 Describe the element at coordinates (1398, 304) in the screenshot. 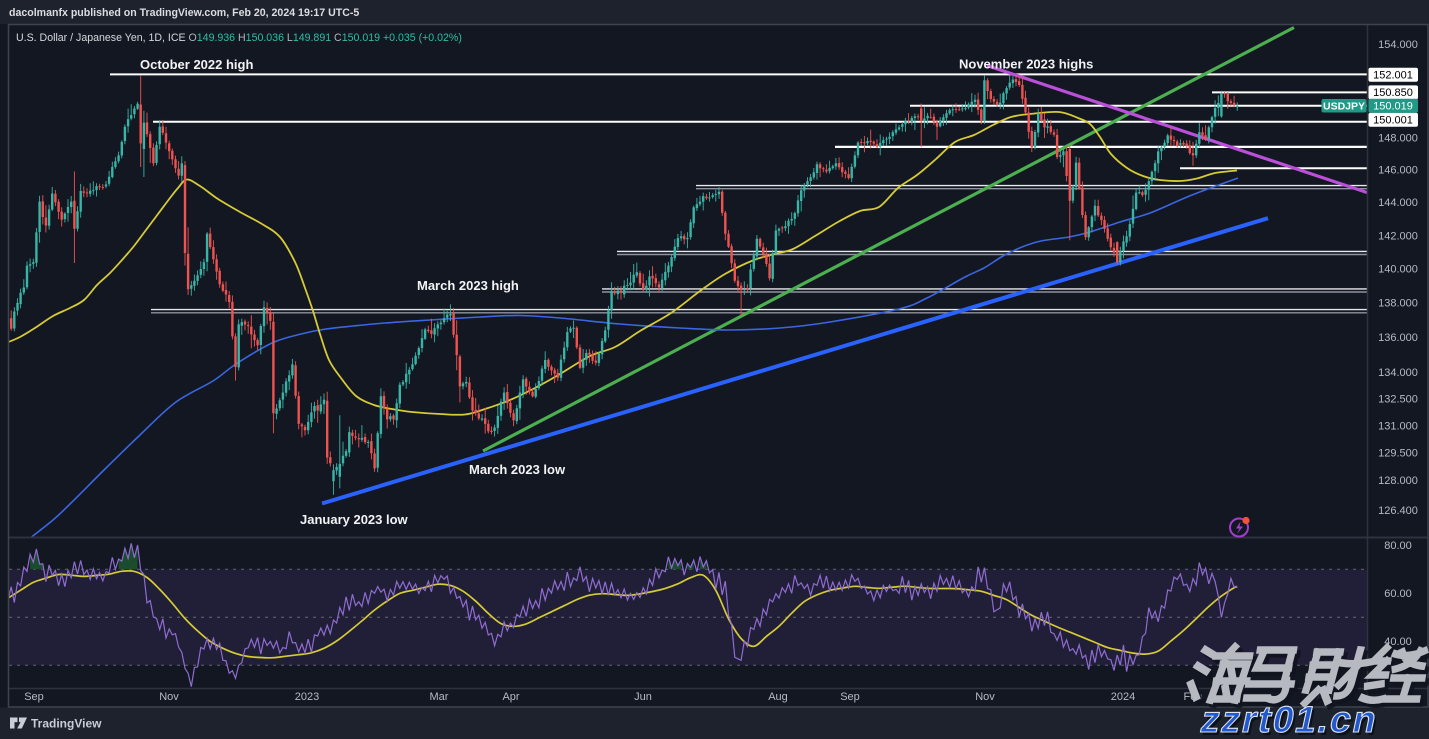

I see `svg-text: 138.000` at that location.